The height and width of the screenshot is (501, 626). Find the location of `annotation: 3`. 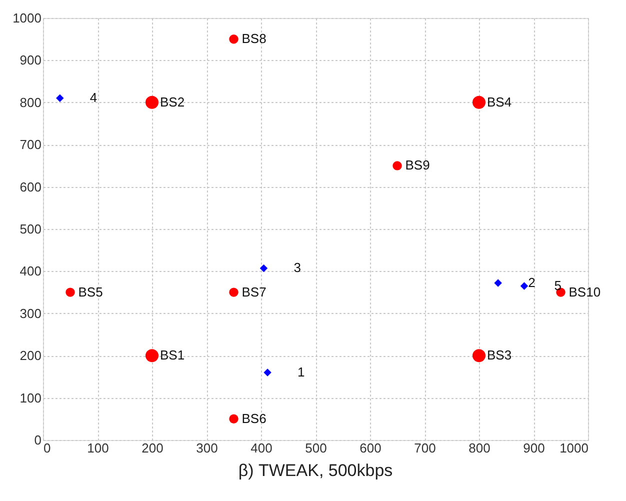

annotation: 3 is located at coordinates (297, 268).